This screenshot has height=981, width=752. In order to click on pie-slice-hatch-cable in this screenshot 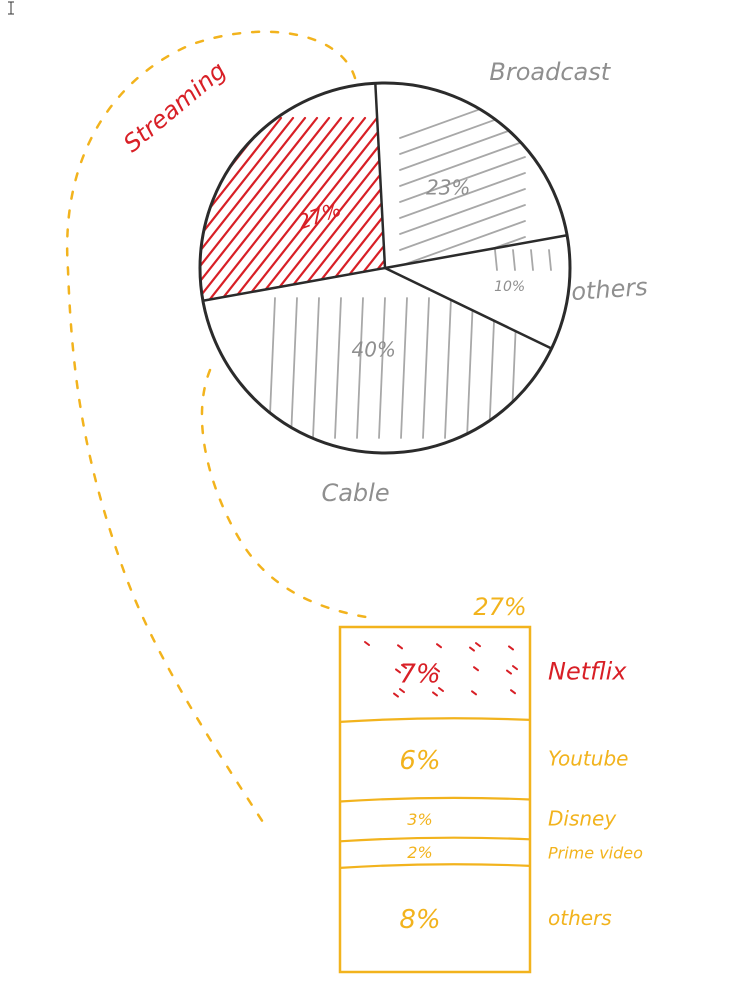, I will do `click(393, 368)`.